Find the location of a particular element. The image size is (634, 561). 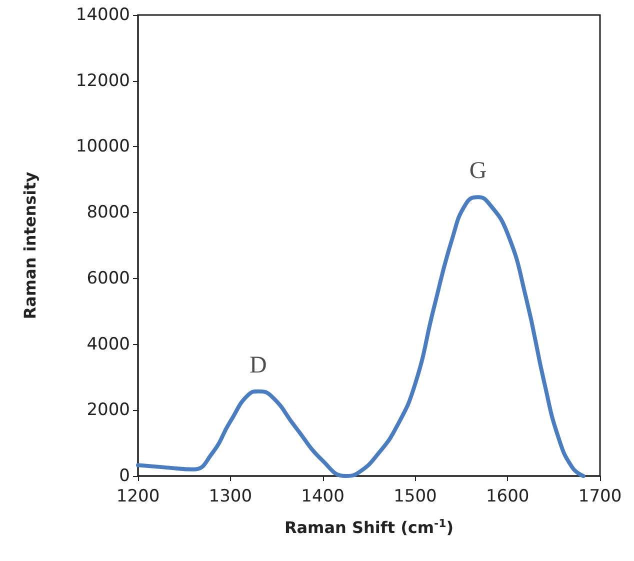

x-tick-label: 1200 is located at coordinates (138, 496).